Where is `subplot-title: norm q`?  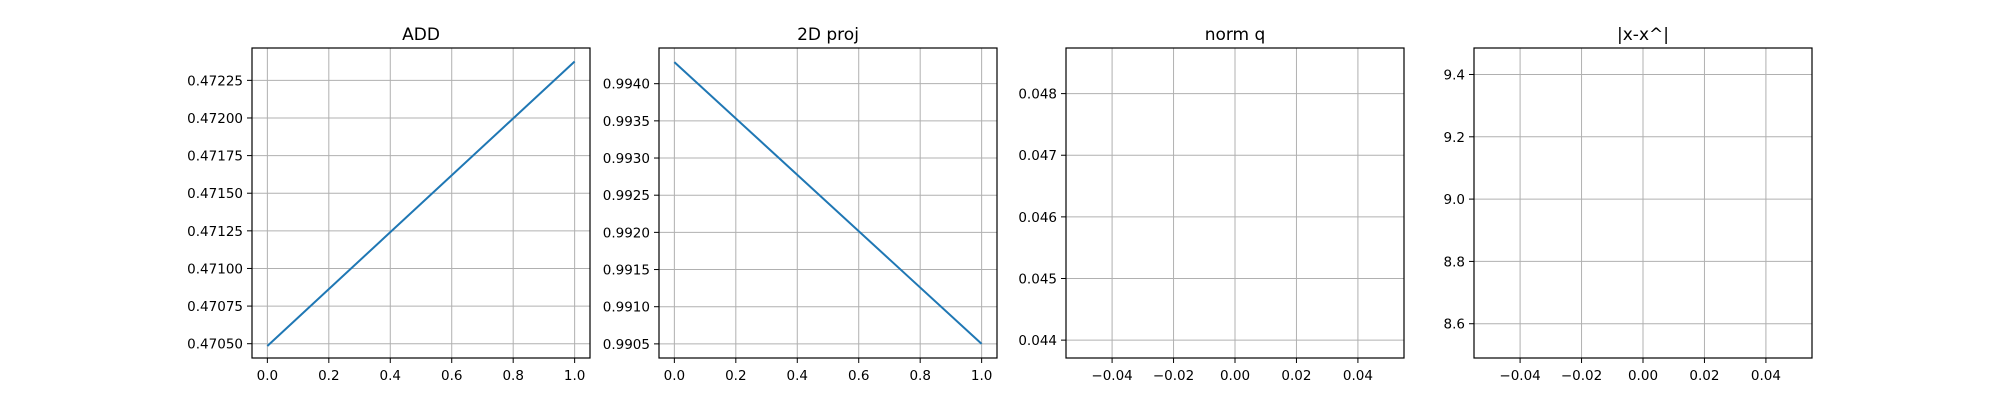 subplot-title: norm q is located at coordinates (1235, 35).